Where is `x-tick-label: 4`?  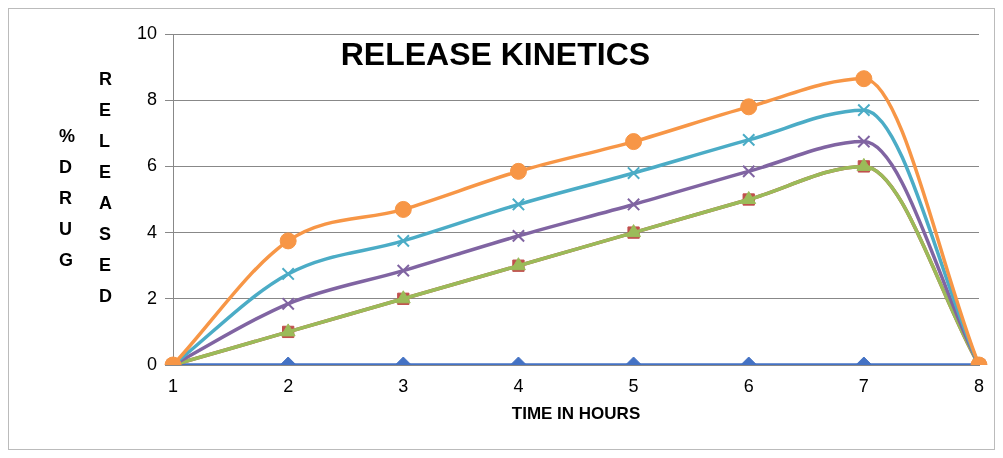
x-tick-label: 4 is located at coordinates (518, 385).